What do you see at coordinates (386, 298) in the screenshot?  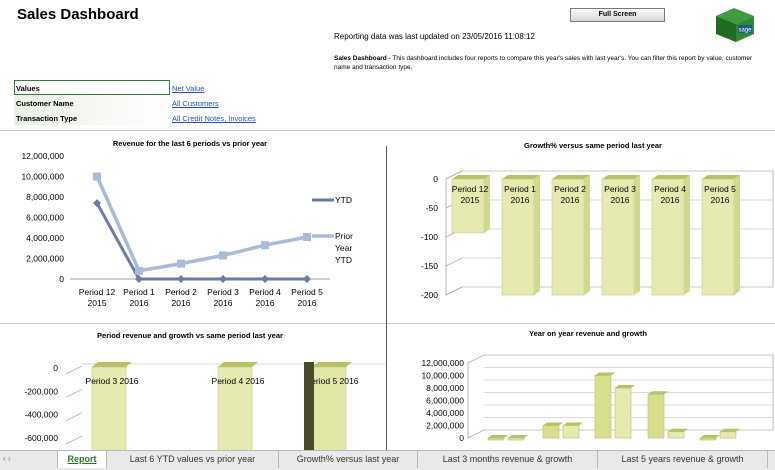 I see `divider-vertical` at bounding box center [386, 298].